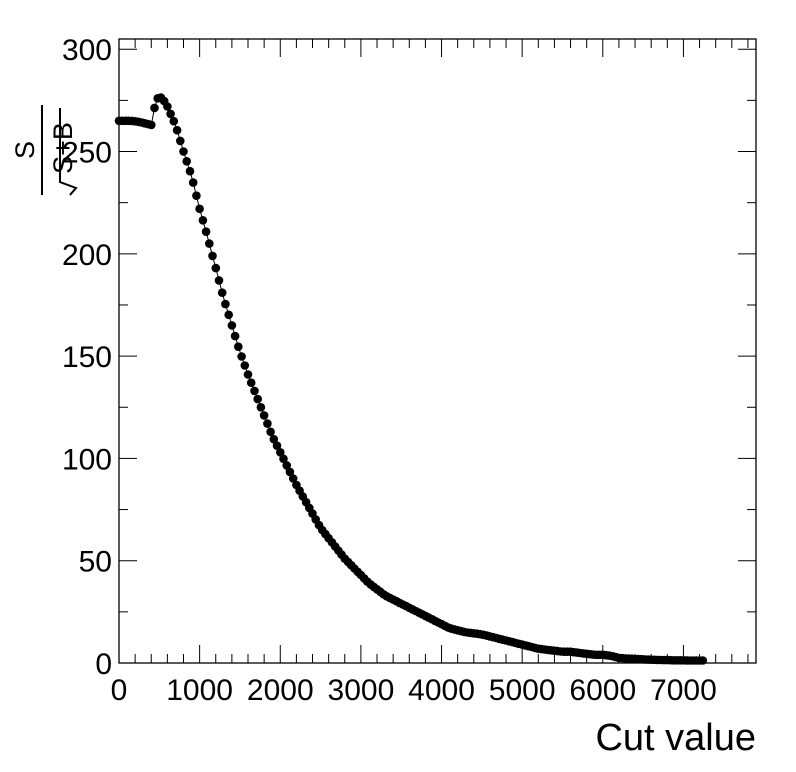  Describe the element at coordinates (683, 690) in the screenshot. I see `x-tick-label: 7000` at that location.